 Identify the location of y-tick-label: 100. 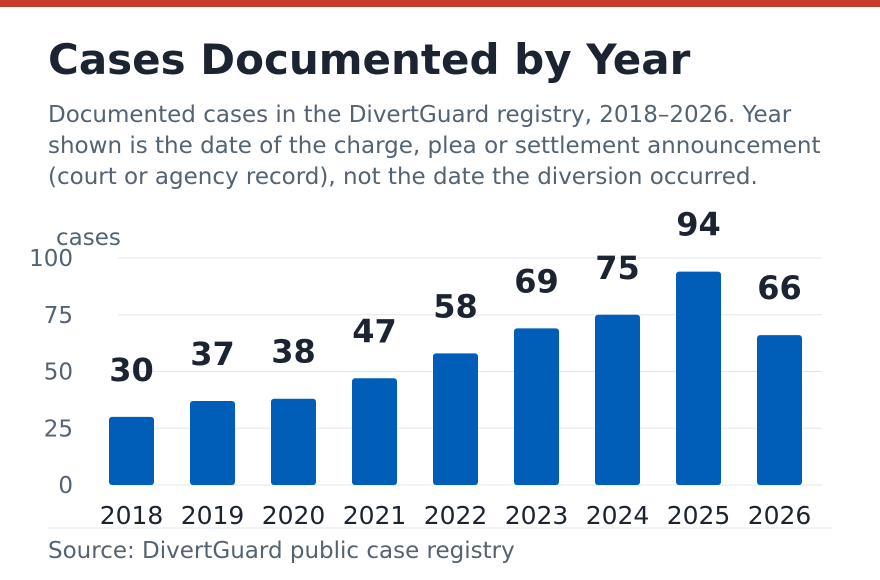
(51, 259).